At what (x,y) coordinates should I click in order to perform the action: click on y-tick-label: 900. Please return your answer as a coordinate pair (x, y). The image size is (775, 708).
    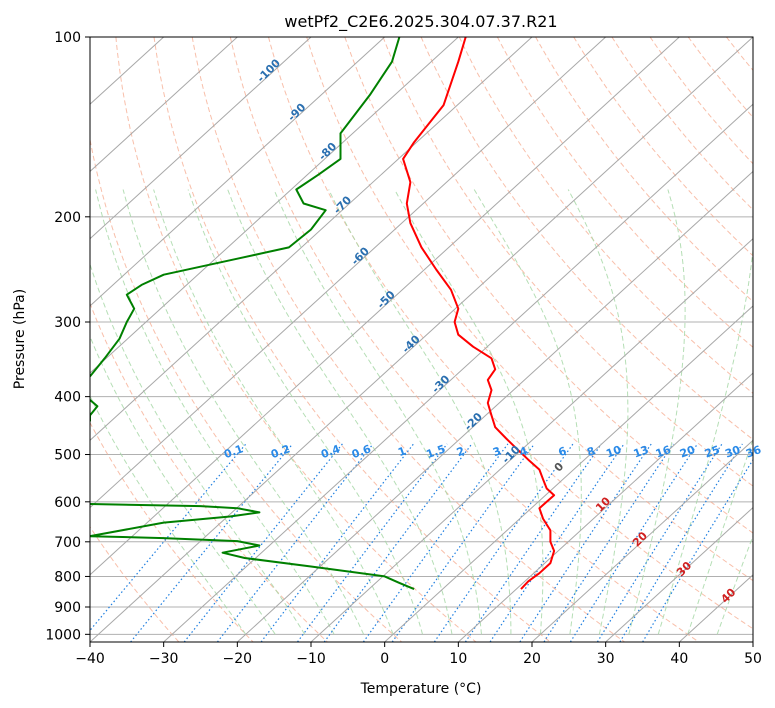
    Looking at the image, I should click on (67, 608).